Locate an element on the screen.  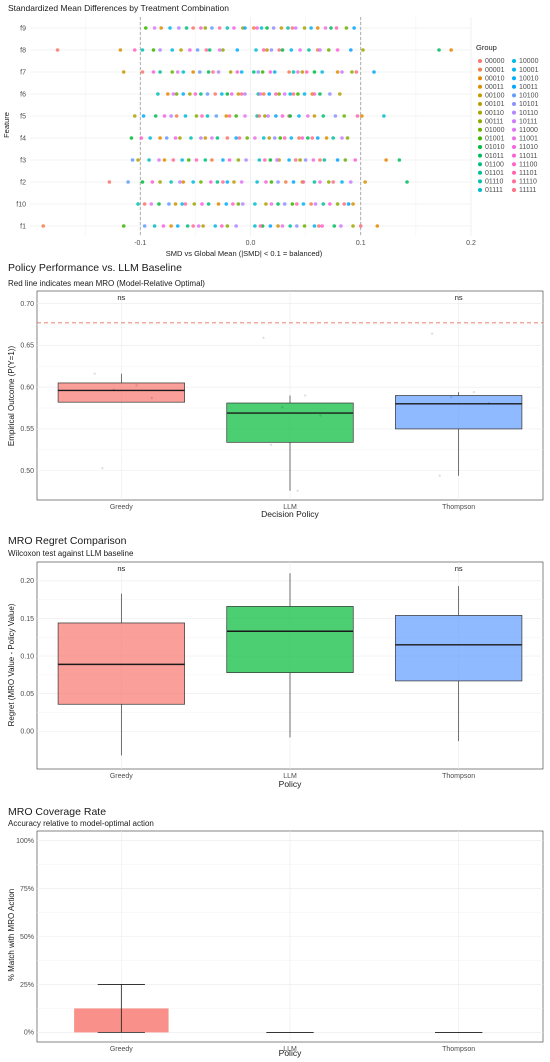
y-tick-label: 0.10 is located at coordinates (27, 656).